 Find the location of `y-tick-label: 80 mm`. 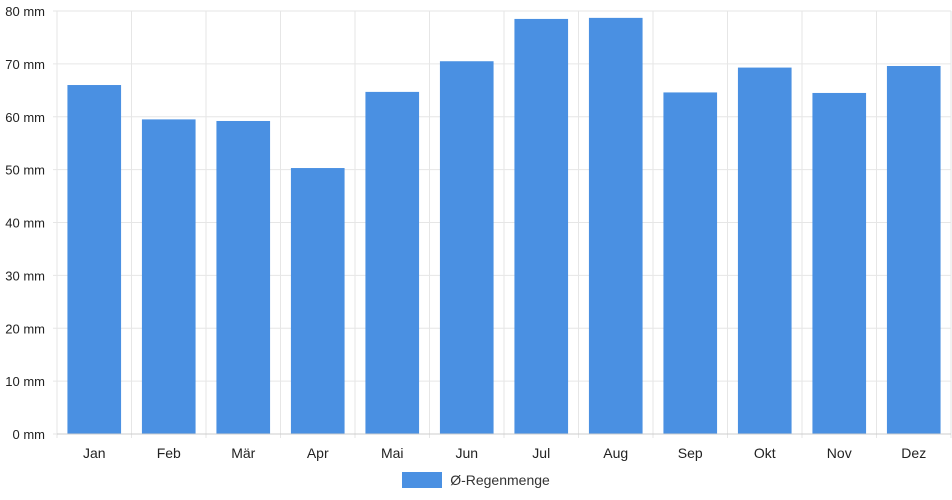

y-tick-label: 80 mm is located at coordinates (25, 11).